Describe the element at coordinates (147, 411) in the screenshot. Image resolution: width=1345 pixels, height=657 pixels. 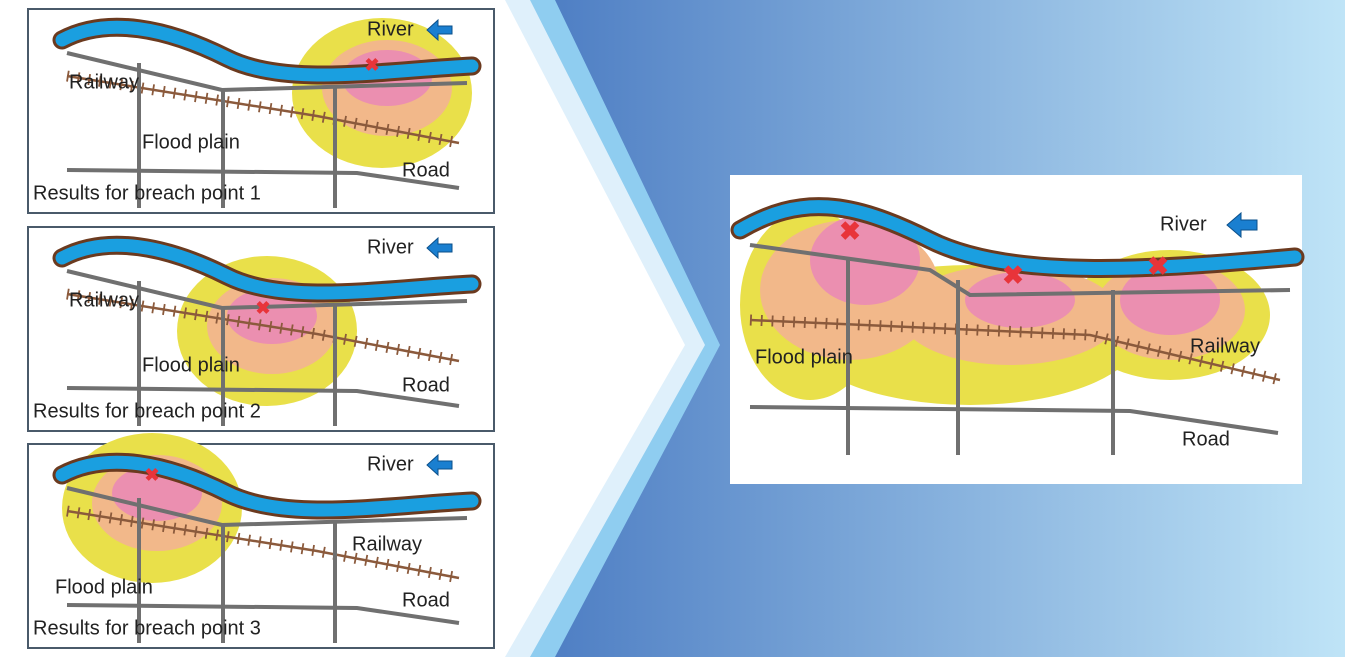
I see `panel-caption: Results for breach point 2` at that location.